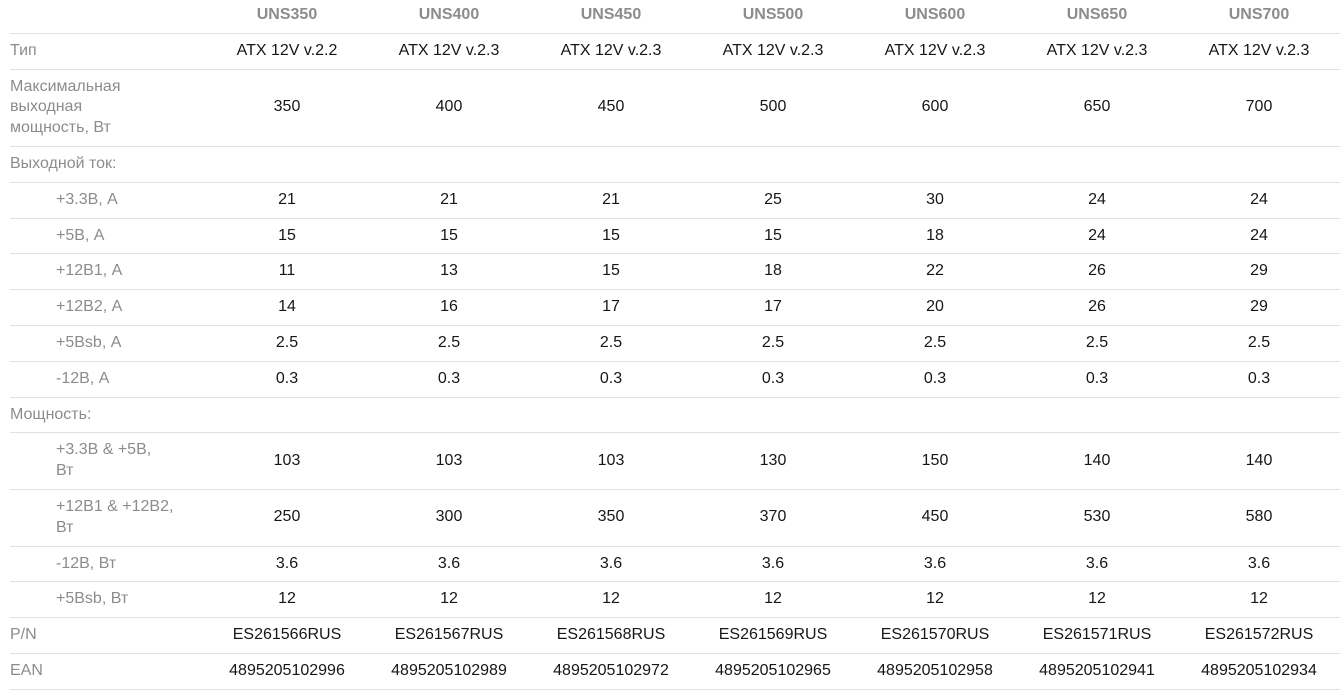 The height and width of the screenshot is (697, 1340). I want to click on spec-value: 650, so click(1097, 107).